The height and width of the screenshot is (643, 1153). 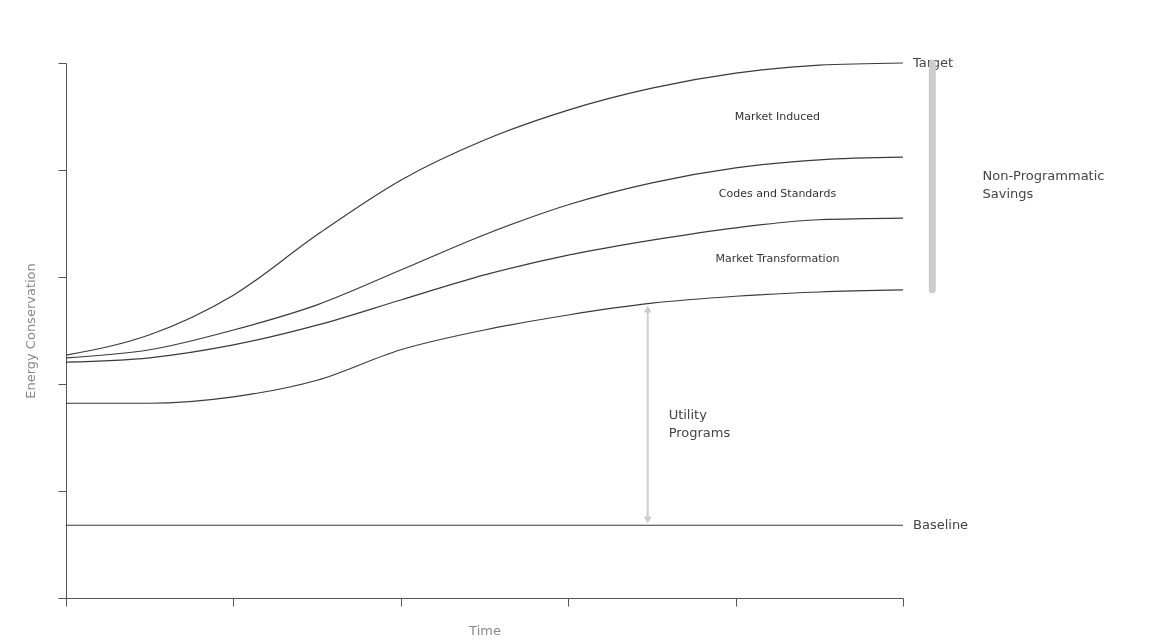 I want to click on annotation: Market Induced, so click(x=777, y=116).